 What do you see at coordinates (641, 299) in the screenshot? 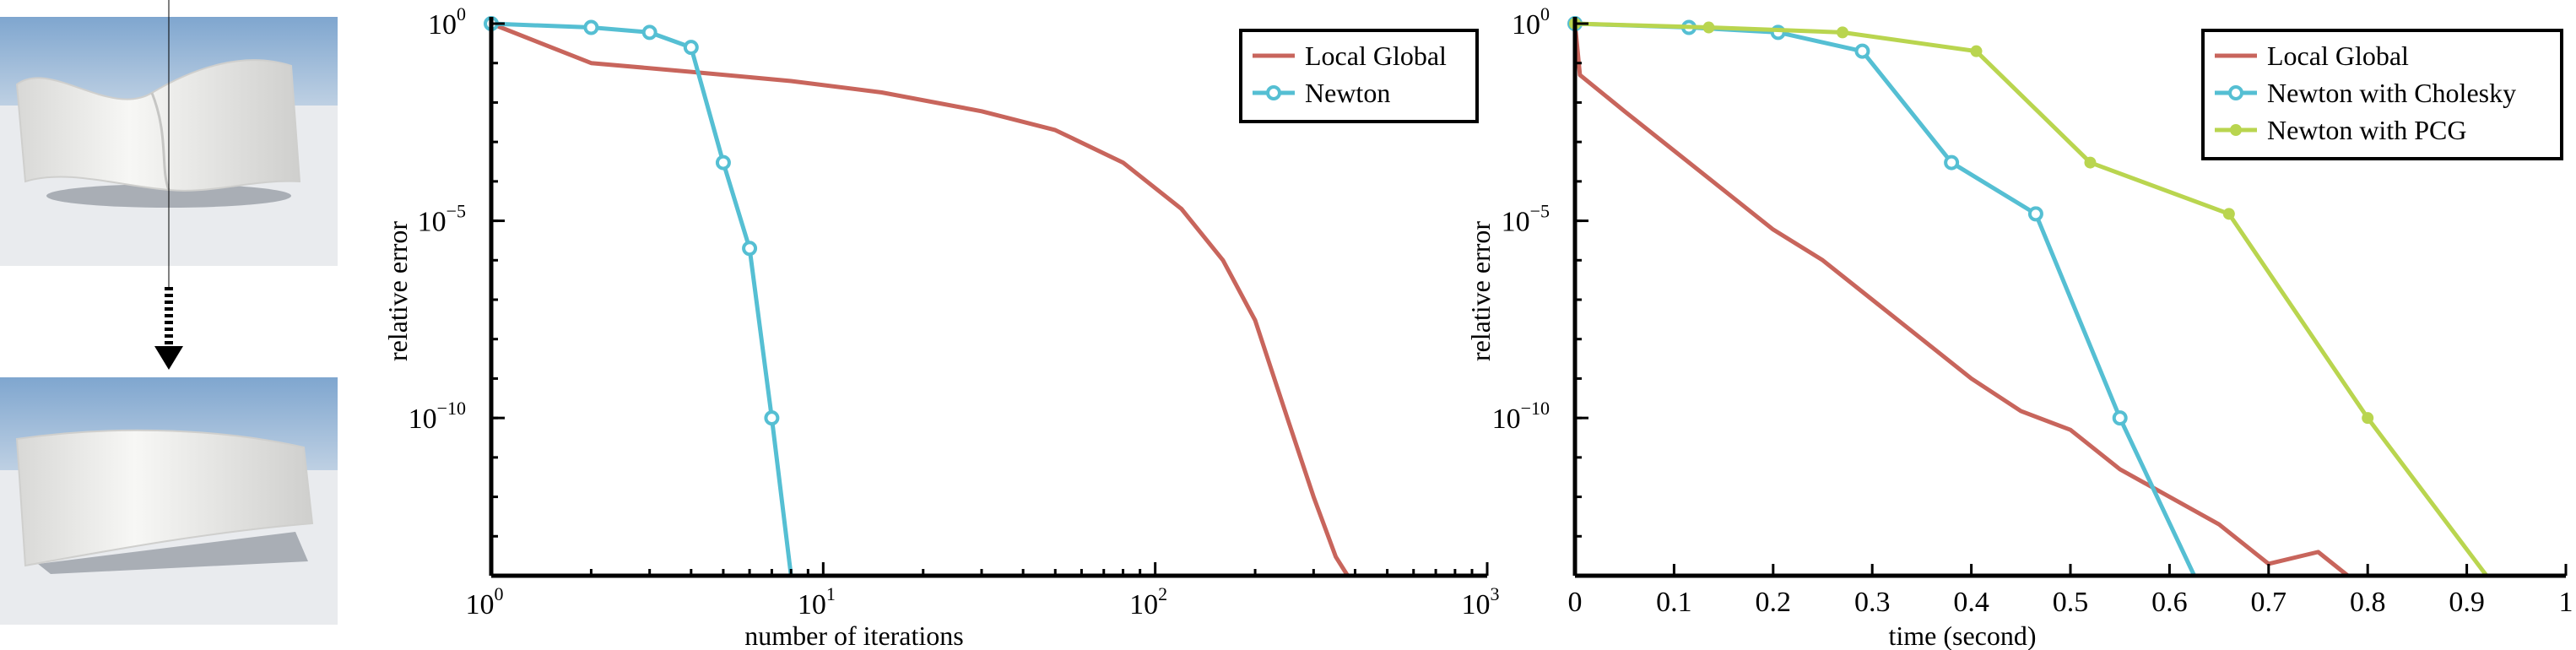
I see `series-line-newton` at bounding box center [641, 299].